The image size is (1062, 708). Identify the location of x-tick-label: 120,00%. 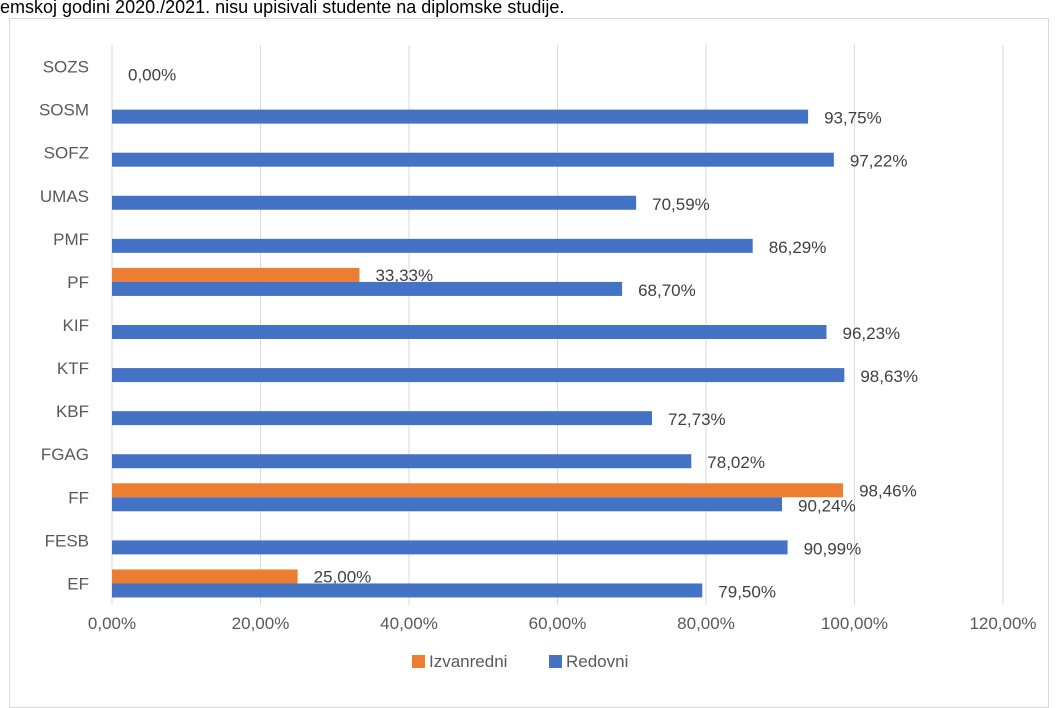
(1002, 623).